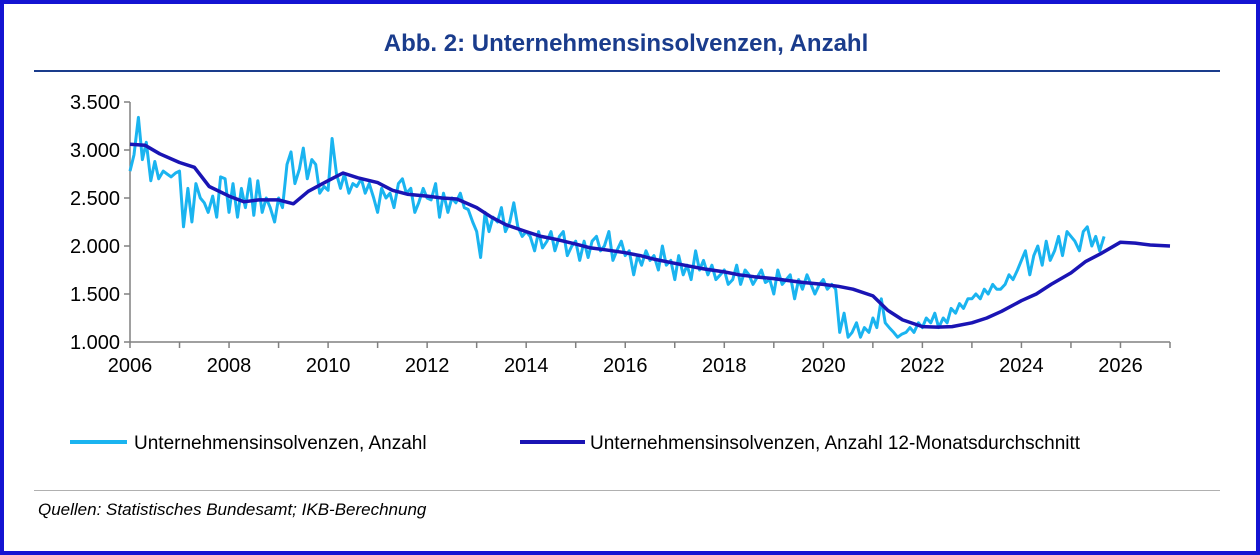 The width and height of the screenshot is (1260, 555). What do you see at coordinates (526, 366) in the screenshot?
I see `x-tick-label: 2014` at bounding box center [526, 366].